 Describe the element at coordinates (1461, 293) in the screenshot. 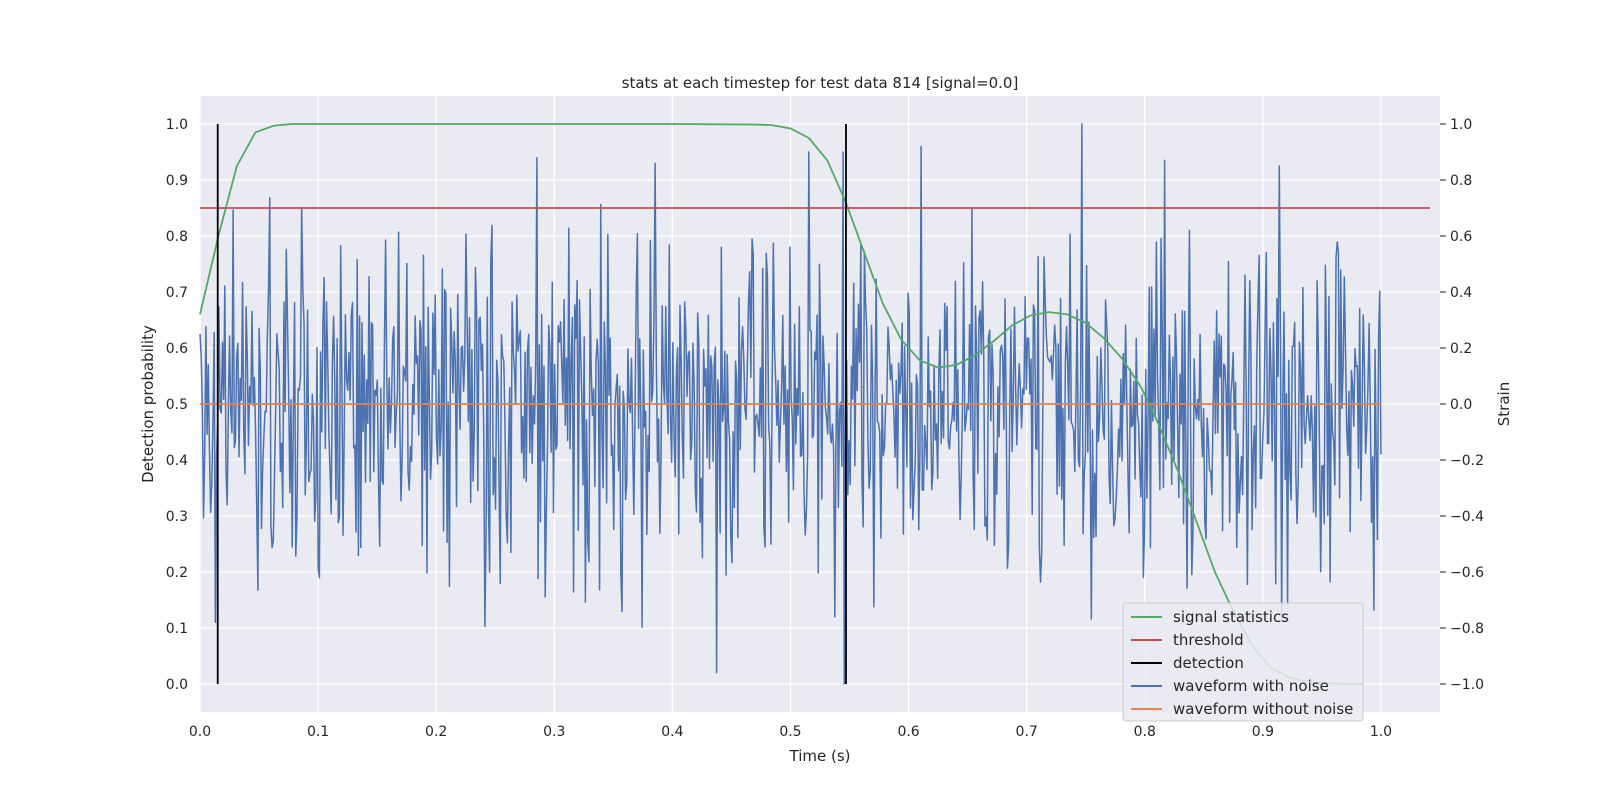

I see `y-tick-label-right: 0.4` at that location.